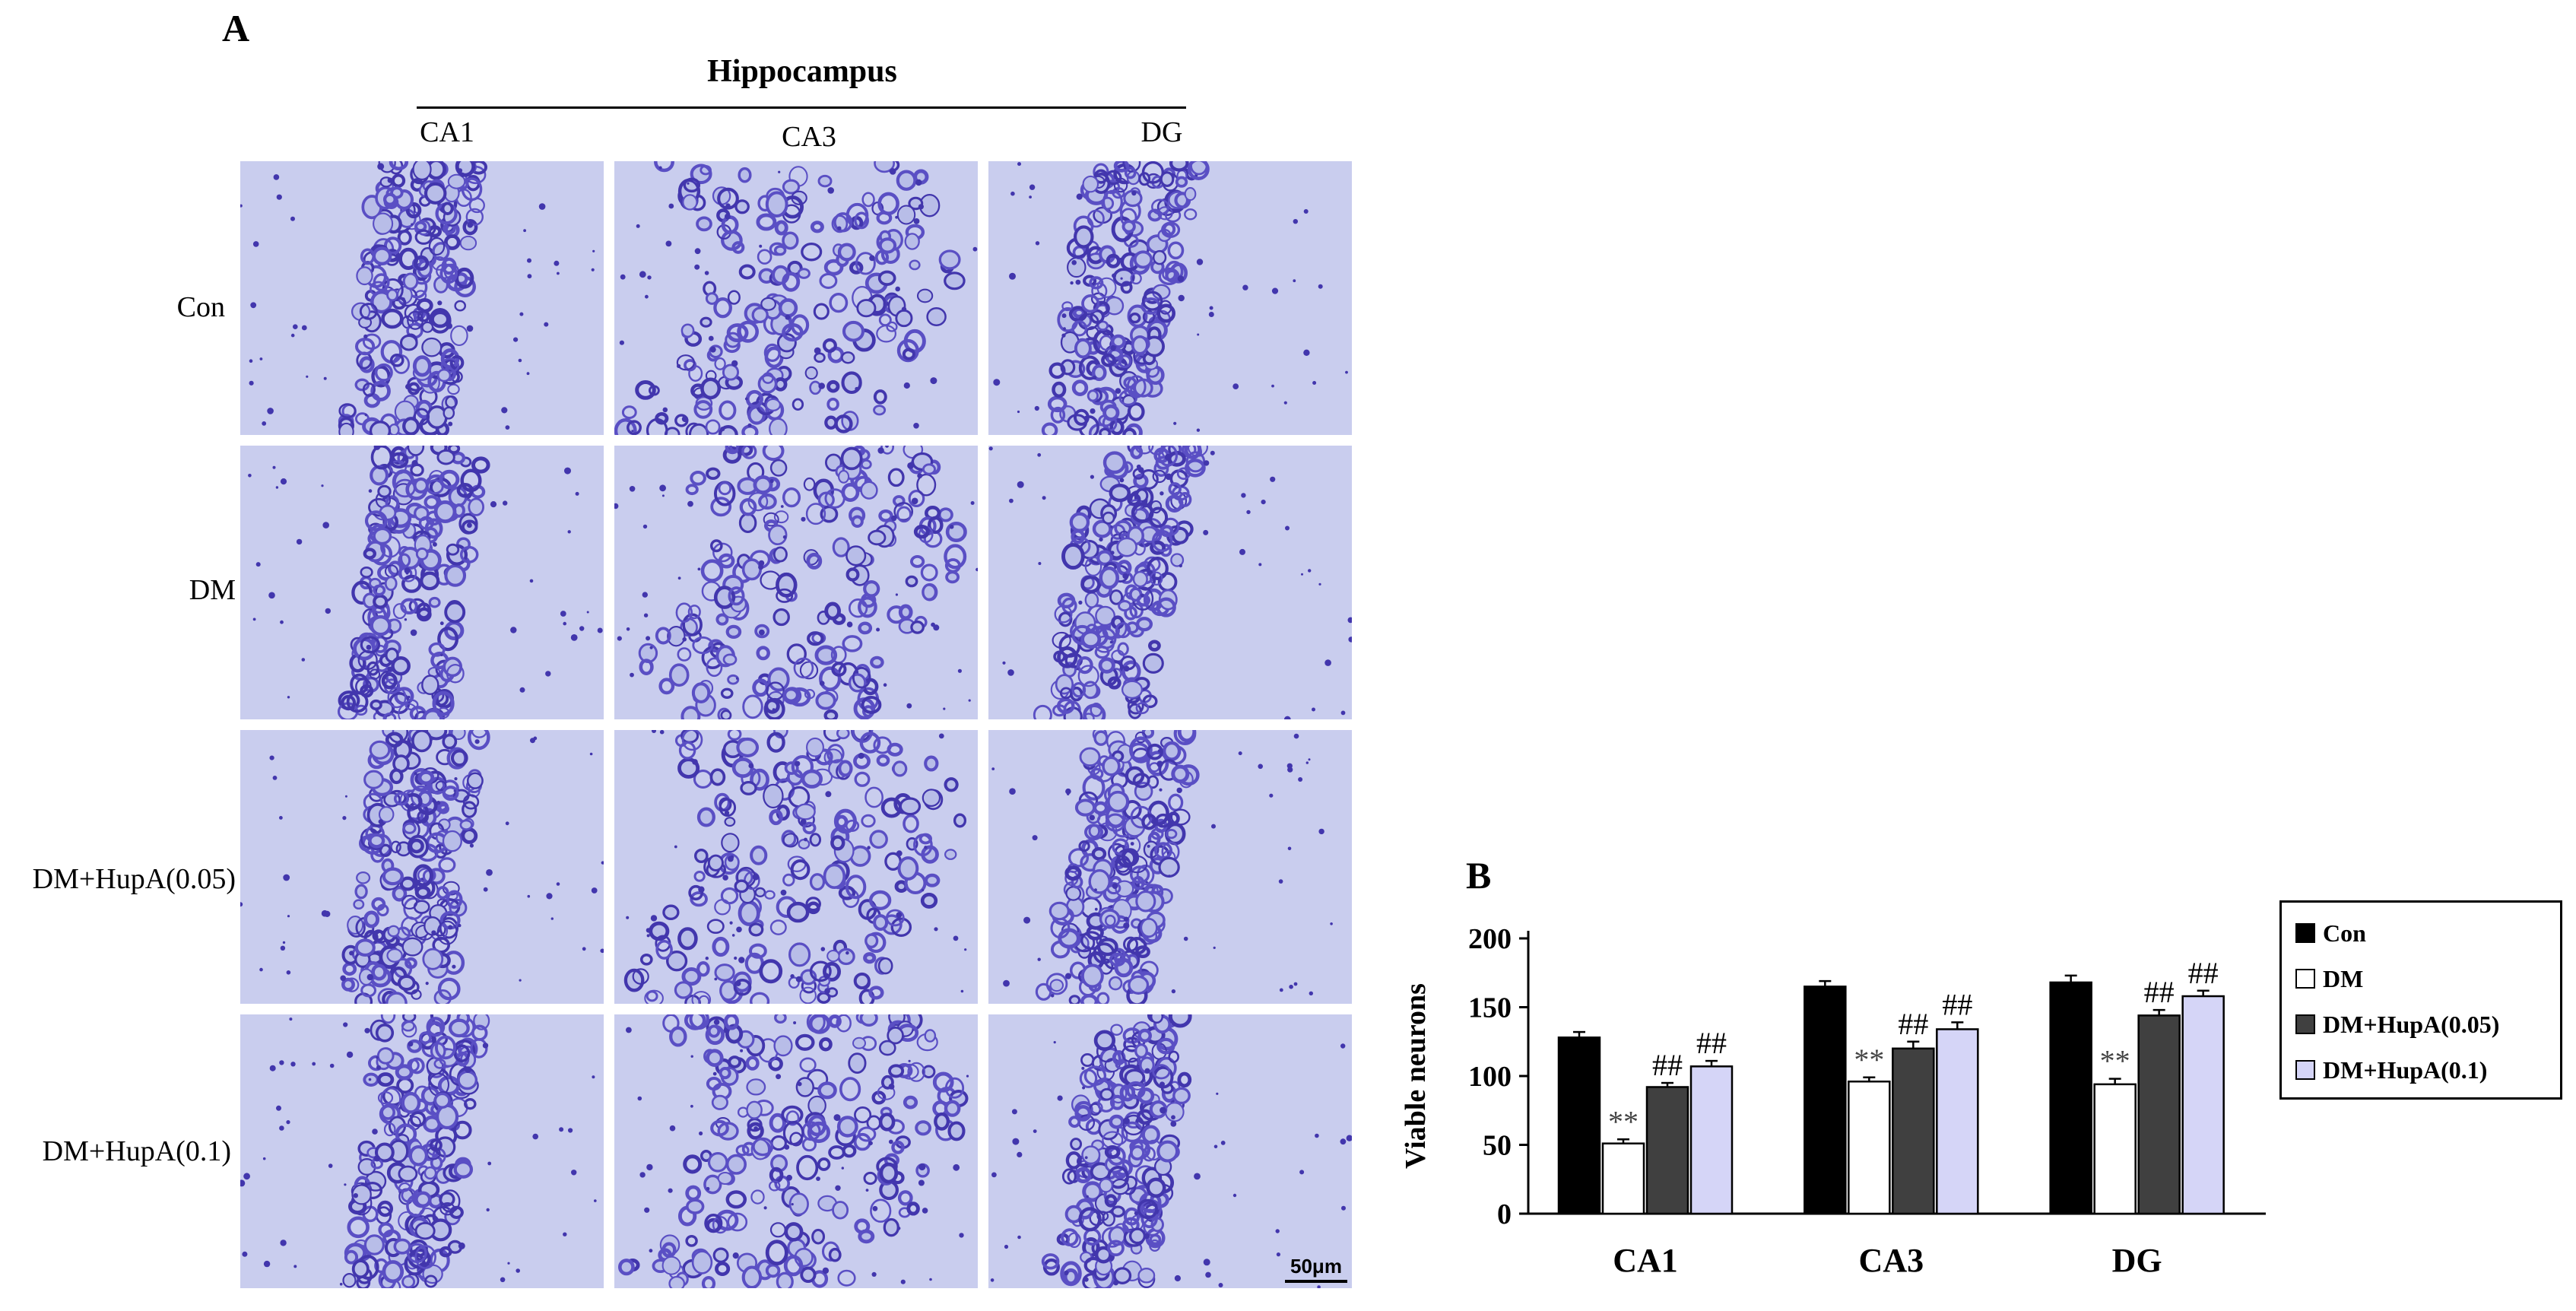 This screenshot has width=2576, height=1311. What do you see at coordinates (200, 307) in the screenshot?
I see `row-label-con: Con` at bounding box center [200, 307].